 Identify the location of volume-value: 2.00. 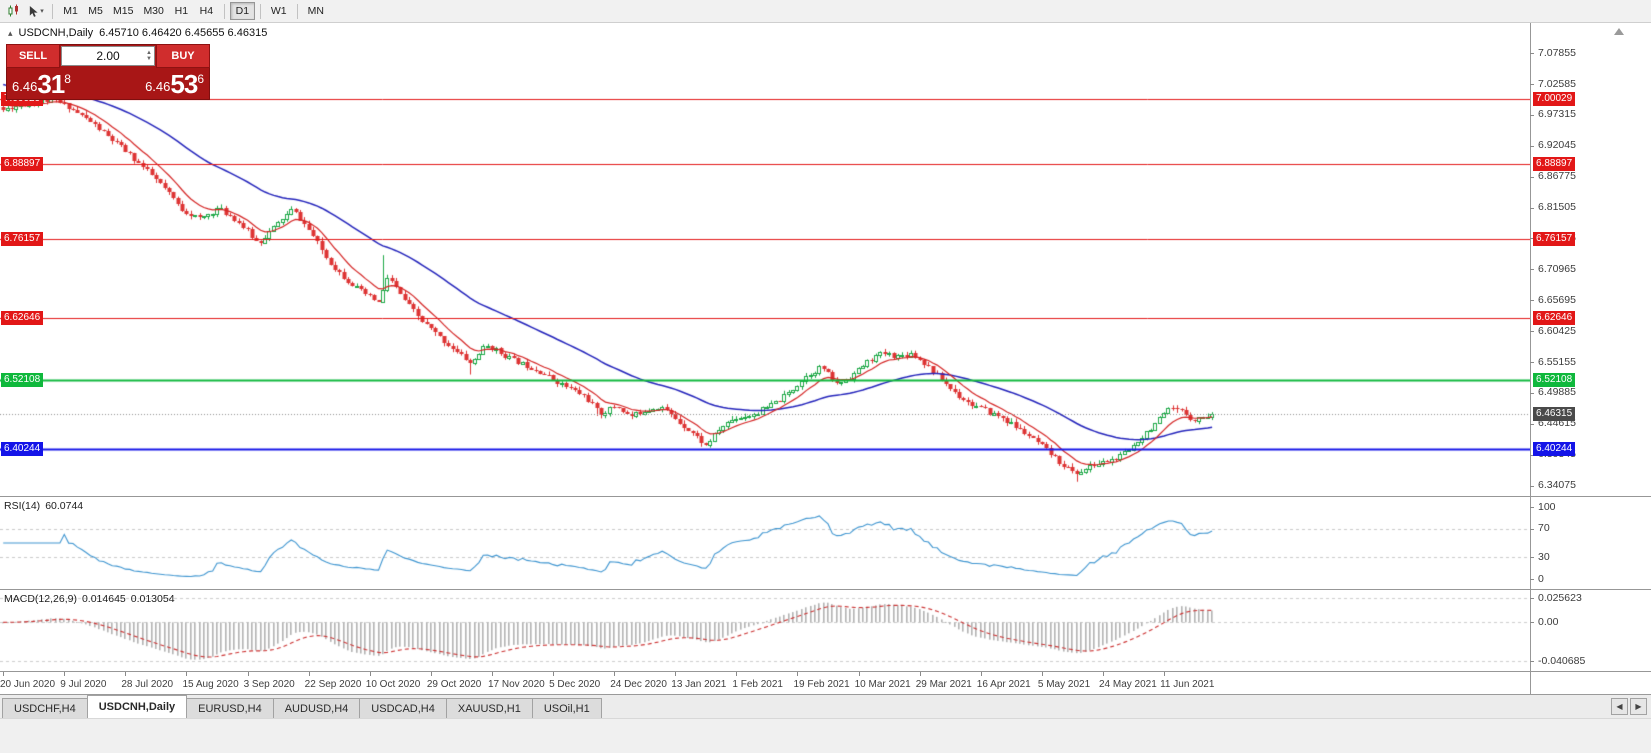
(108, 56).